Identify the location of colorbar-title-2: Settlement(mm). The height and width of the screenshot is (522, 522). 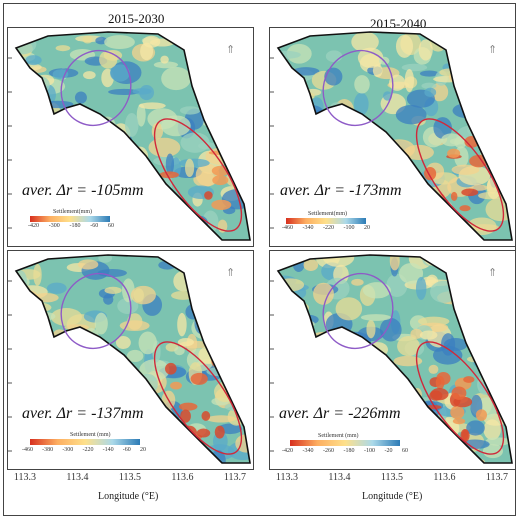
(327, 214).